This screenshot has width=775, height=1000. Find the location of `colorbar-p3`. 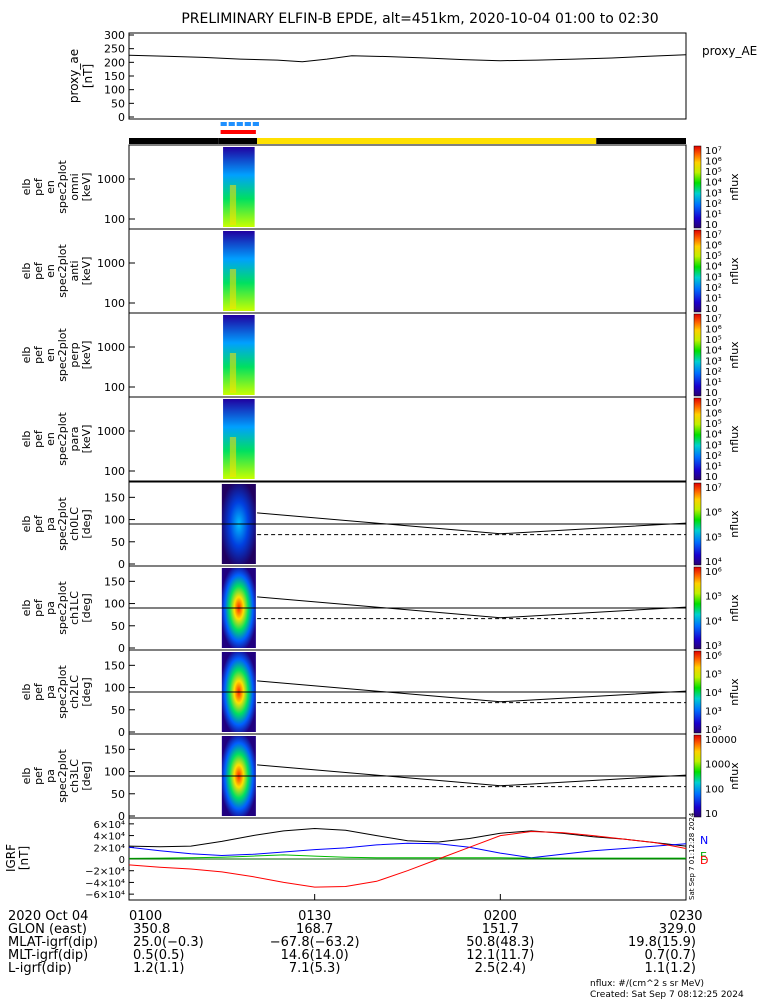

colorbar-p3 is located at coordinates (697, 776).